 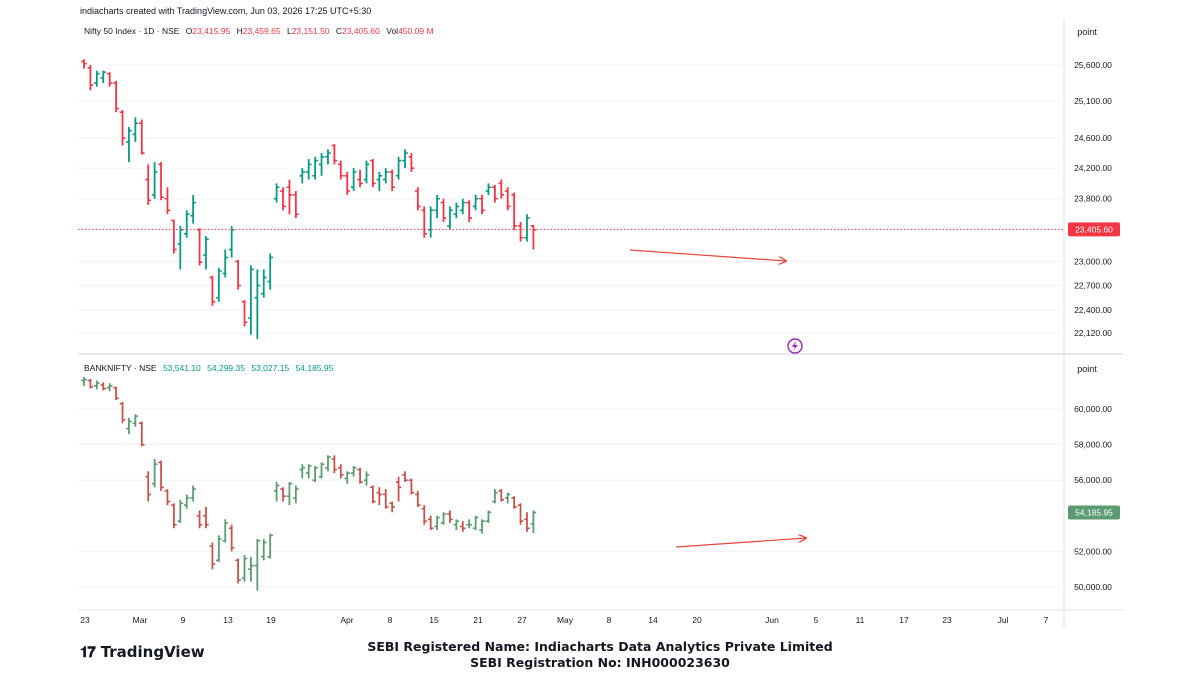 What do you see at coordinates (1093, 445) in the screenshot?
I see `banknifty-tick-label: 58,000.00` at bounding box center [1093, 445].